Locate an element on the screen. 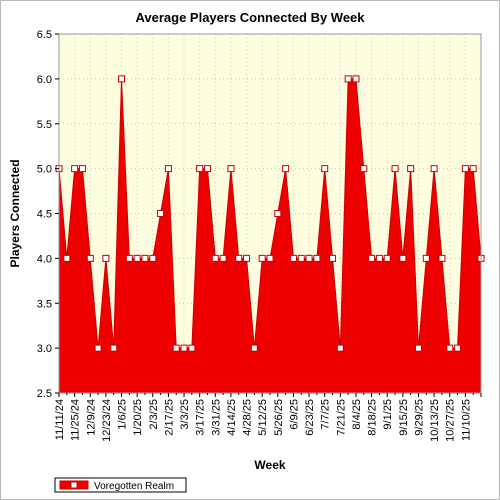 The height and width of the screenshot is (500, 500). y-axis-title: Players Connected is located at coordinates (15, 213).